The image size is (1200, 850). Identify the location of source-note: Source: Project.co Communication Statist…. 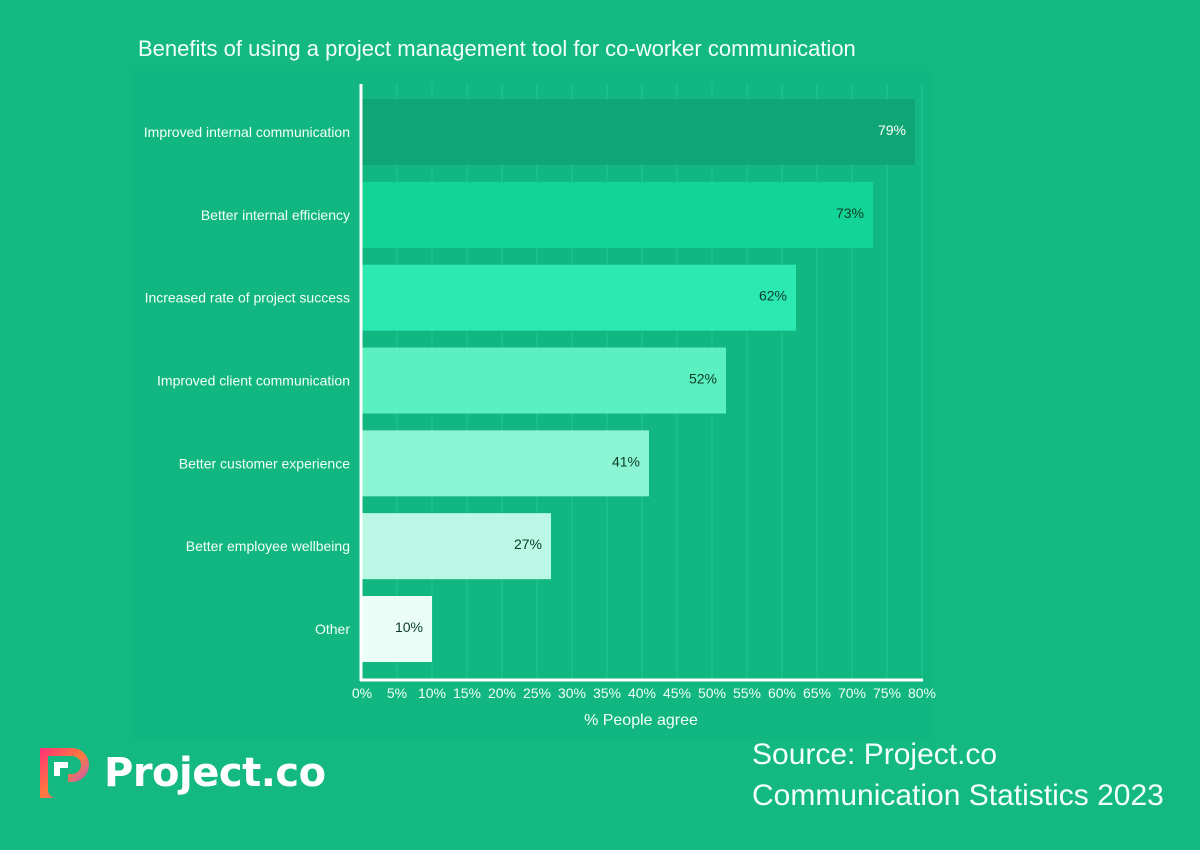
(958, 775).